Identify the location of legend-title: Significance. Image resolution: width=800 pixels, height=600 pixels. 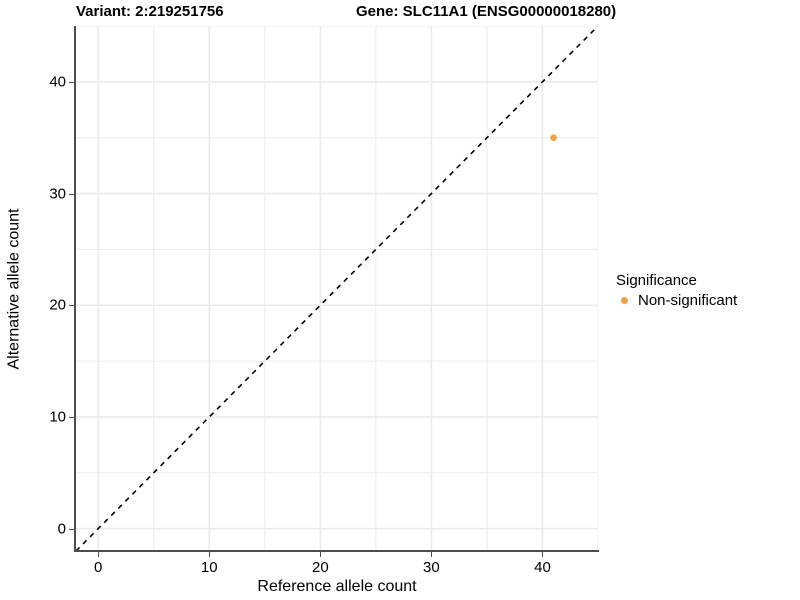
(656, 280).